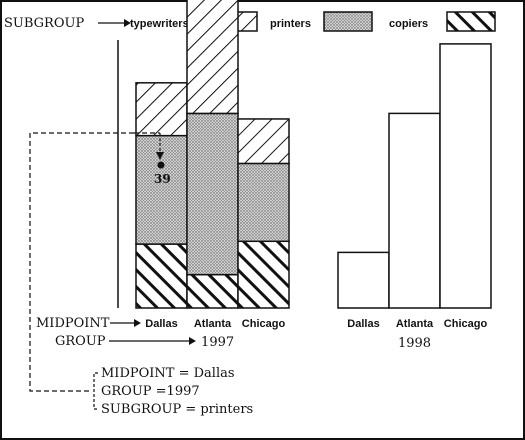  Describe the element at coordinates (161, 109) in the screenshot. I see `bar-segment-1997-dallas-typewriters` at that location.